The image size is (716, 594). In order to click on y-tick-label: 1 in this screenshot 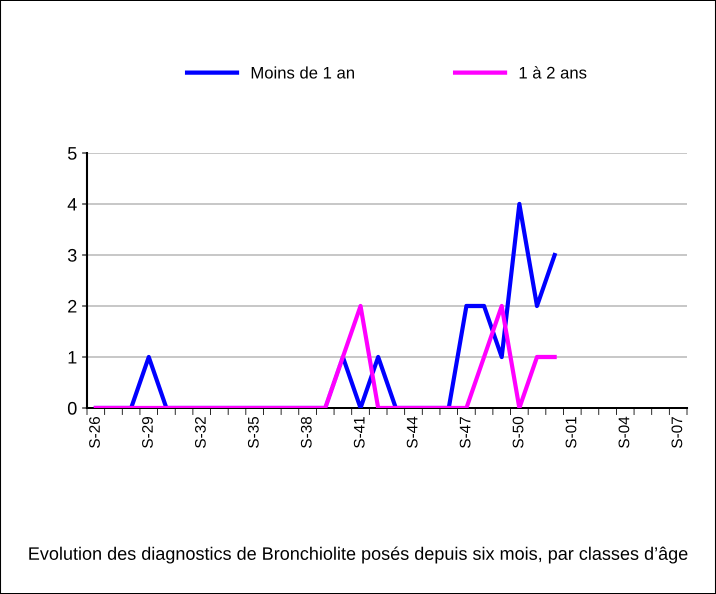, I will do `click(72, 357)`.